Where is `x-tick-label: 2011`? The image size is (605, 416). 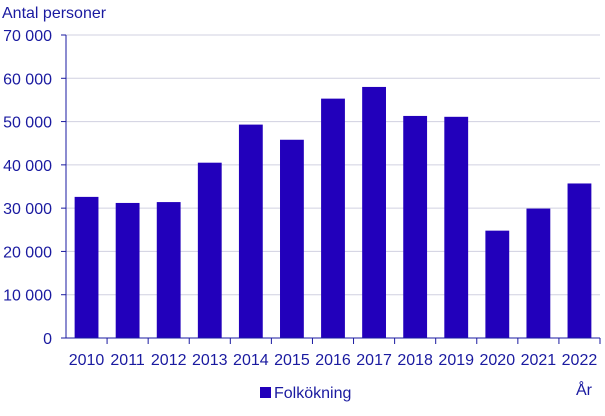 x-tick-label: 2011 is located at coordinates (127, 360).